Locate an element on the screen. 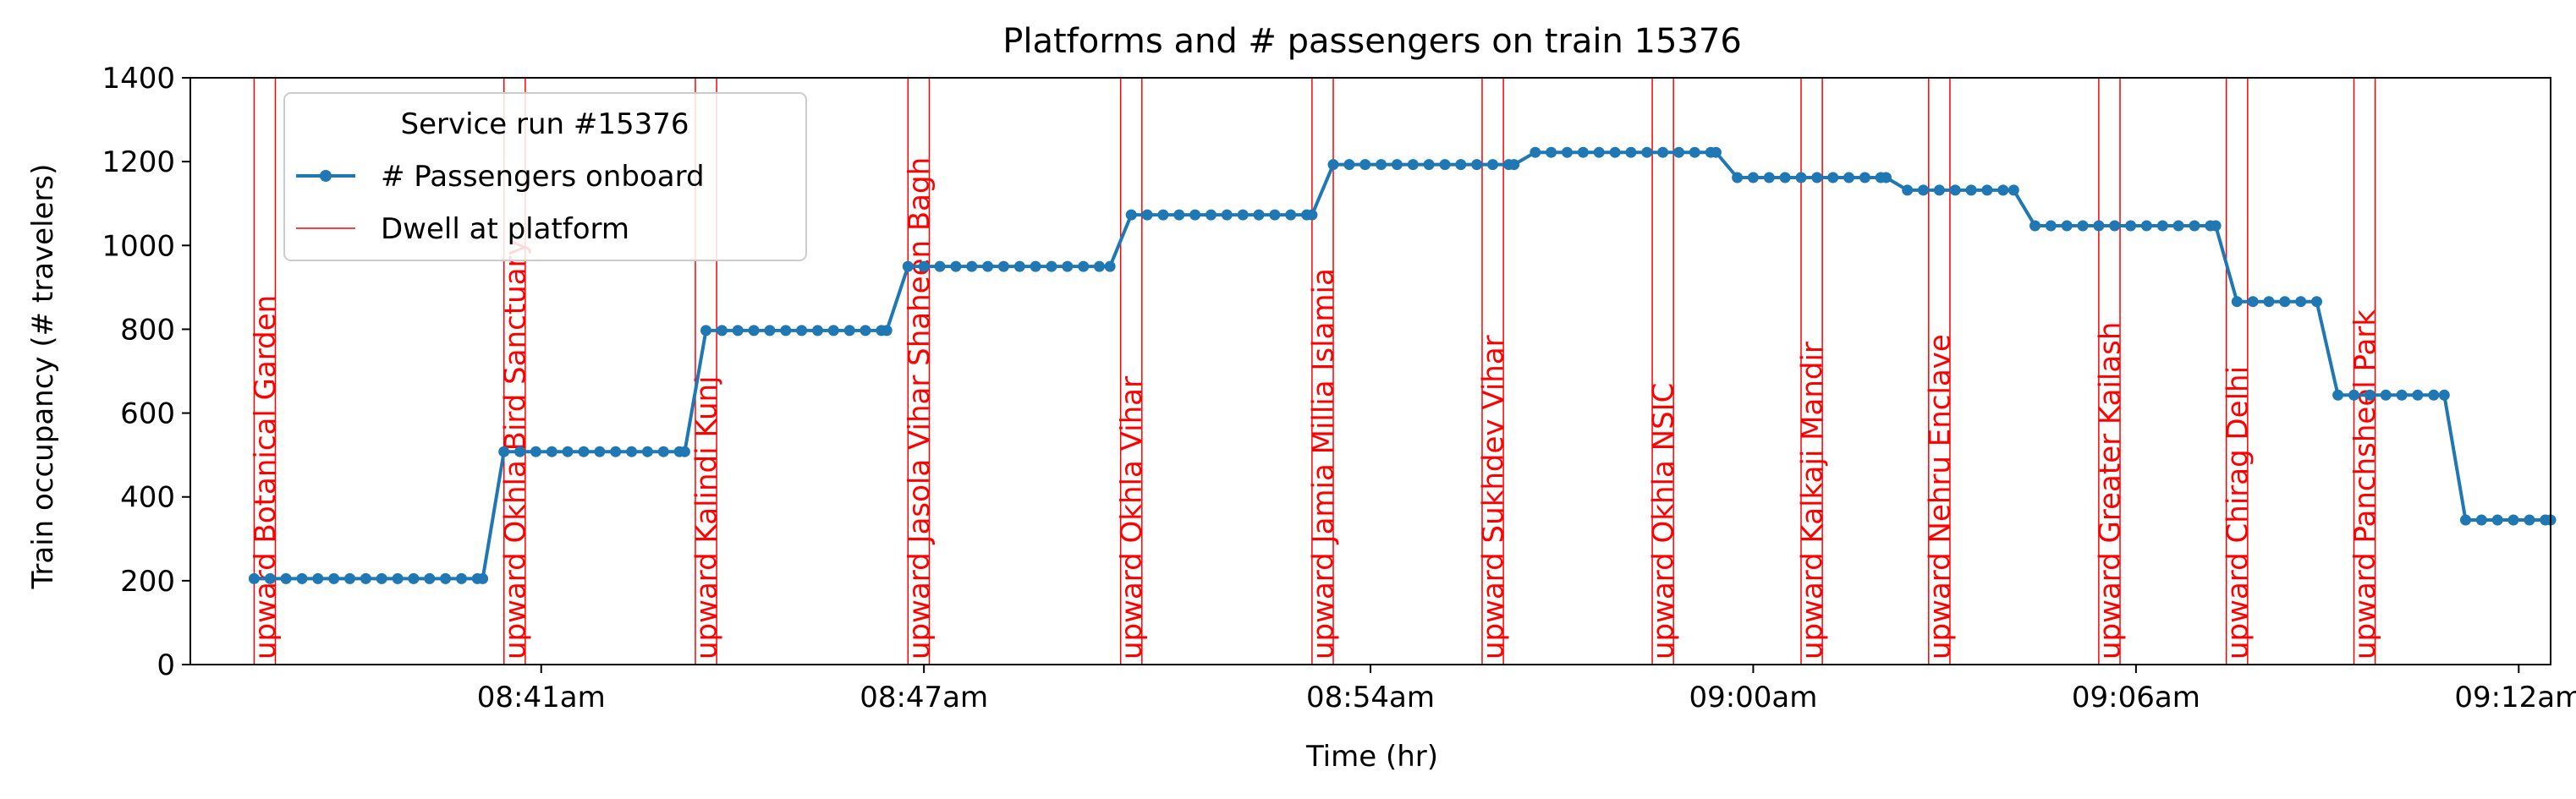  y-tick-label: 1200 is located at coordinates (138, 162).